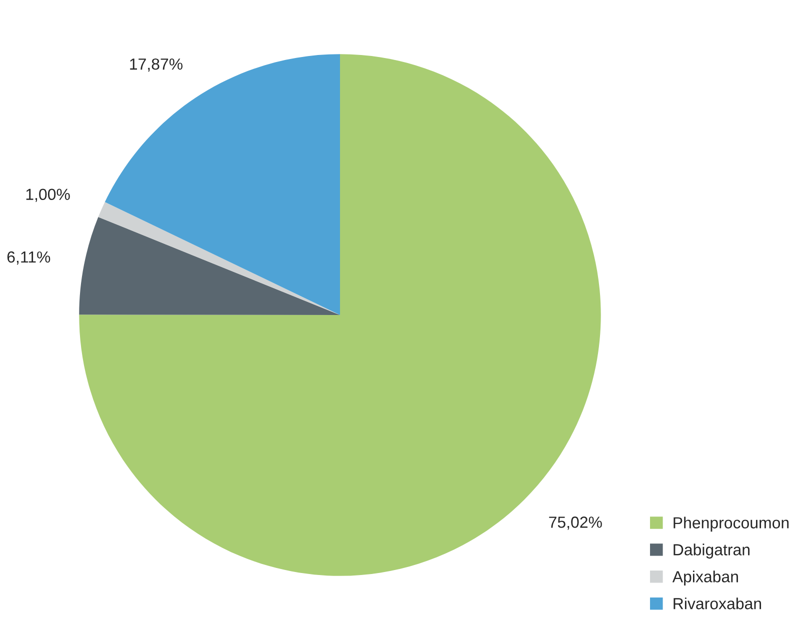 The image size is (808, 630). I want to click on data-label: 6,11%, so click(28, 258).